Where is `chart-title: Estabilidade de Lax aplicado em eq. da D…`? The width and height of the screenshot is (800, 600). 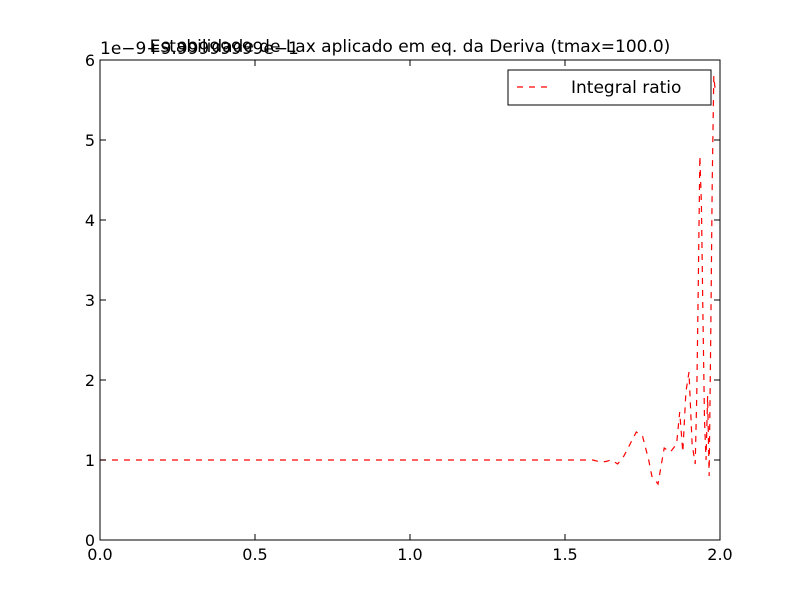
chart-title: Estabilidade de Lax aplicado em eq. da D… is located at coordinates (410, 47).